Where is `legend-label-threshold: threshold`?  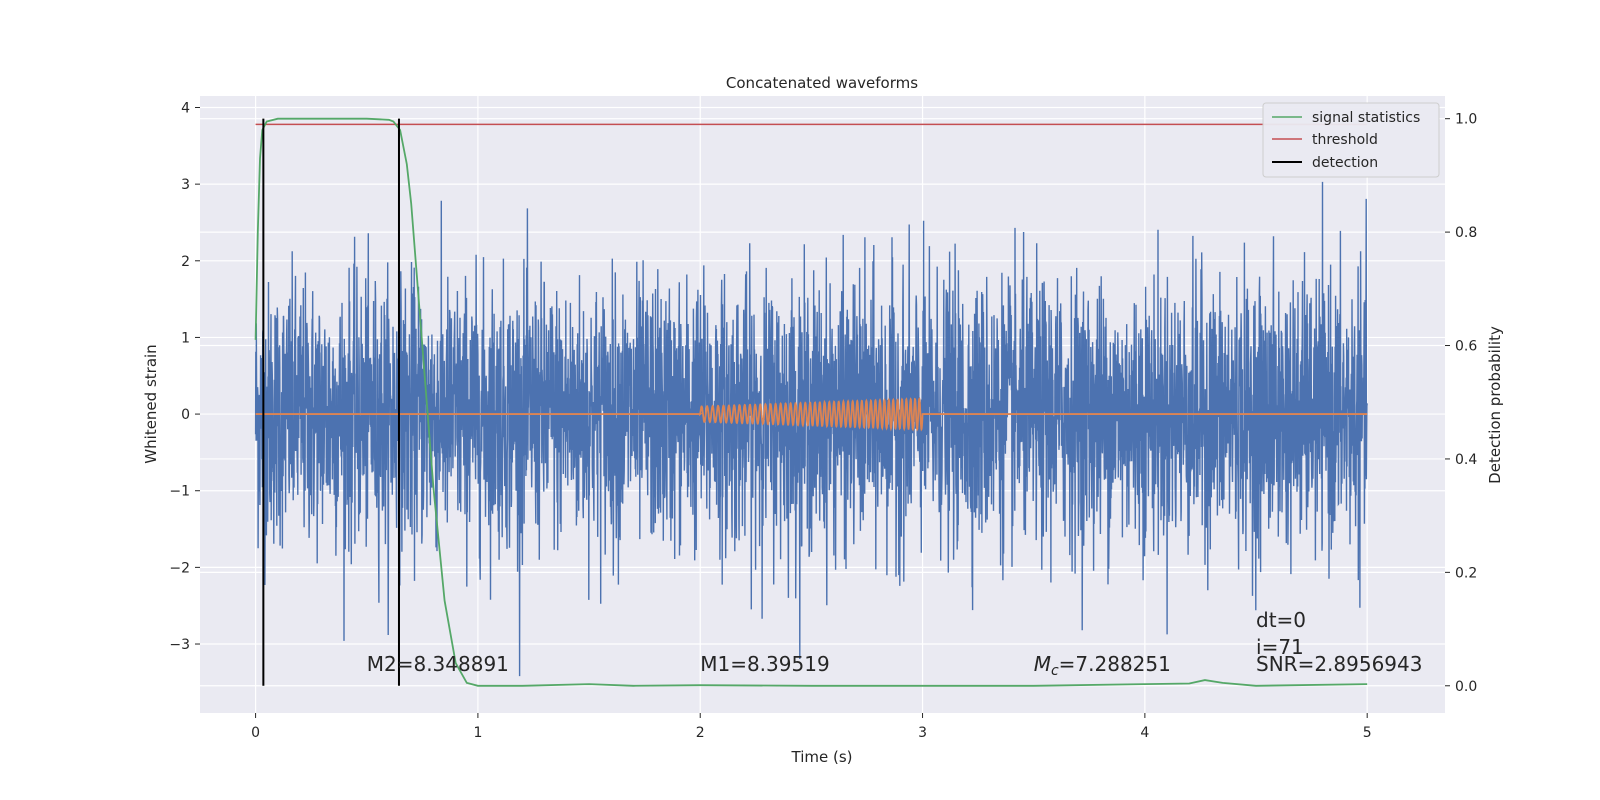
legend-label-threshold: threshold is located at coordinates (1345, 140).